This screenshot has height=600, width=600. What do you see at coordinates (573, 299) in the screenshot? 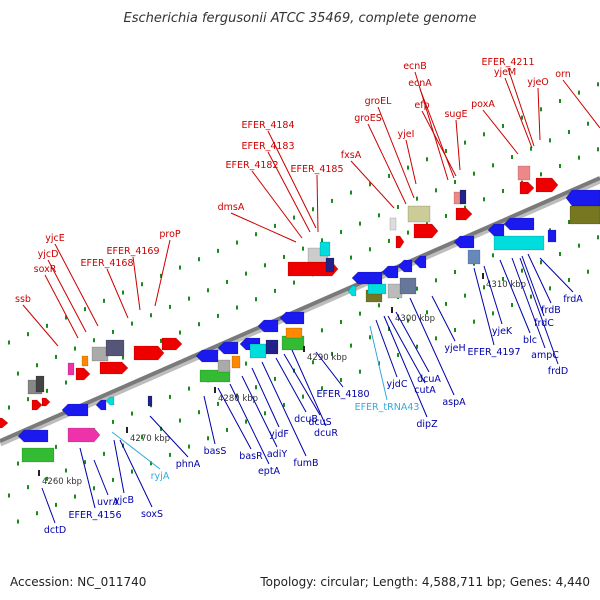
I see `gene-label-frda: frdA` at bounding box center [573, 299].